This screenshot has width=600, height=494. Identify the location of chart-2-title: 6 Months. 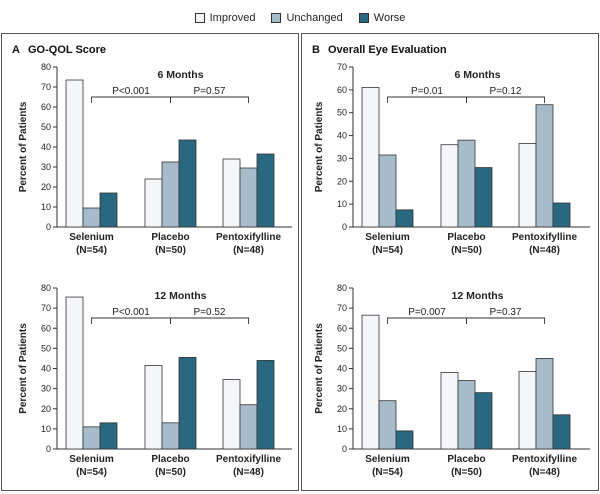
(477, 75).